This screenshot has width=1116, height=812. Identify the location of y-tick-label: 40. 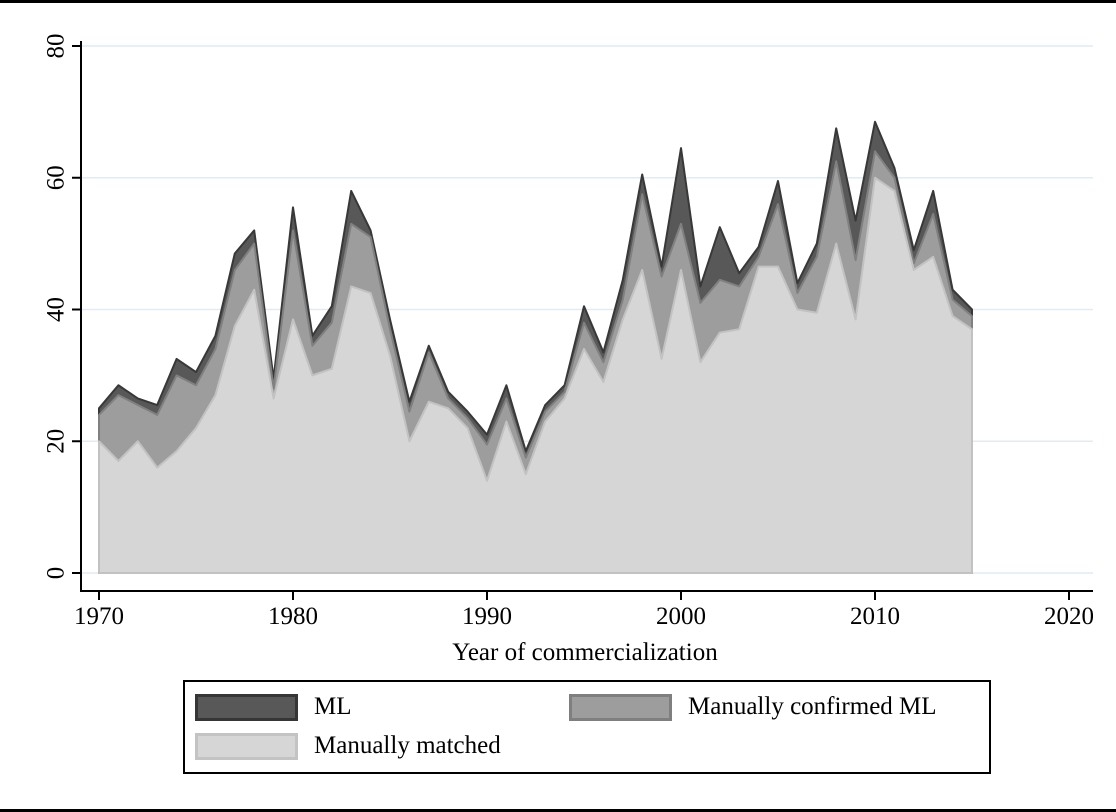
(56, 309).